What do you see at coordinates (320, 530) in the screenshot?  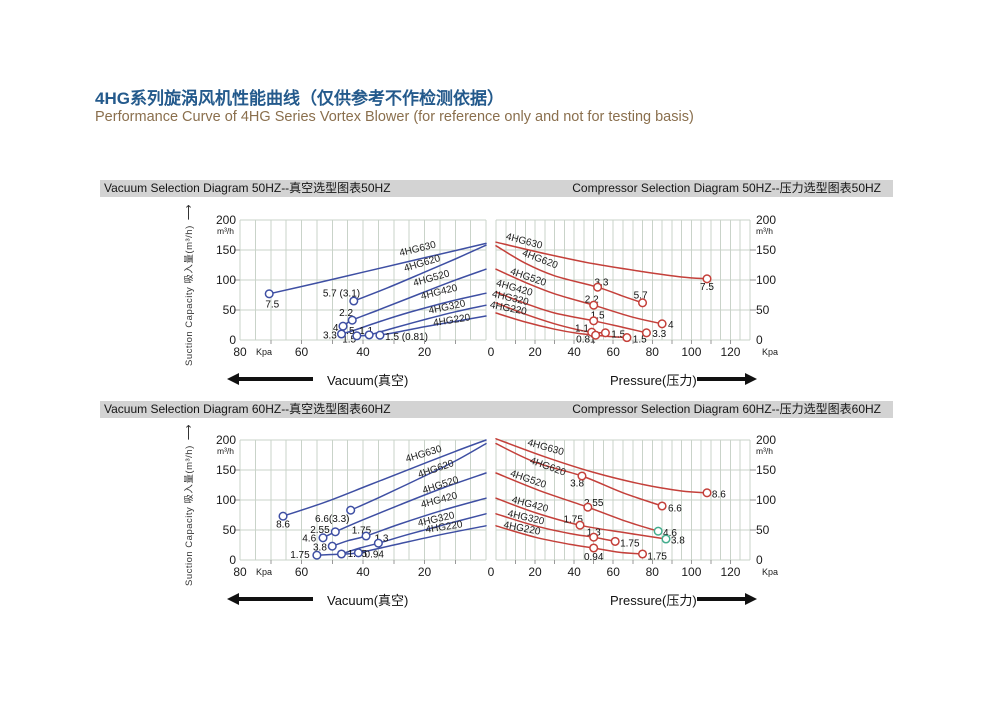 I see `marker-label: 2.55` at bounding box center [320, 530].